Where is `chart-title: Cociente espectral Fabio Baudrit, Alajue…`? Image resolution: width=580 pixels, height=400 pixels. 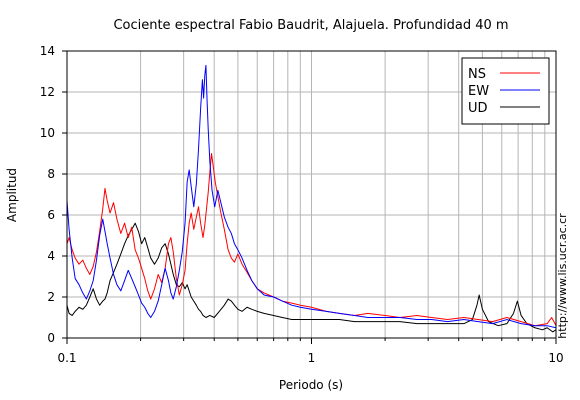 chart-title: Cociente espectral Fabio Baudrit, Alajue… is located at coordinates (310, 25).